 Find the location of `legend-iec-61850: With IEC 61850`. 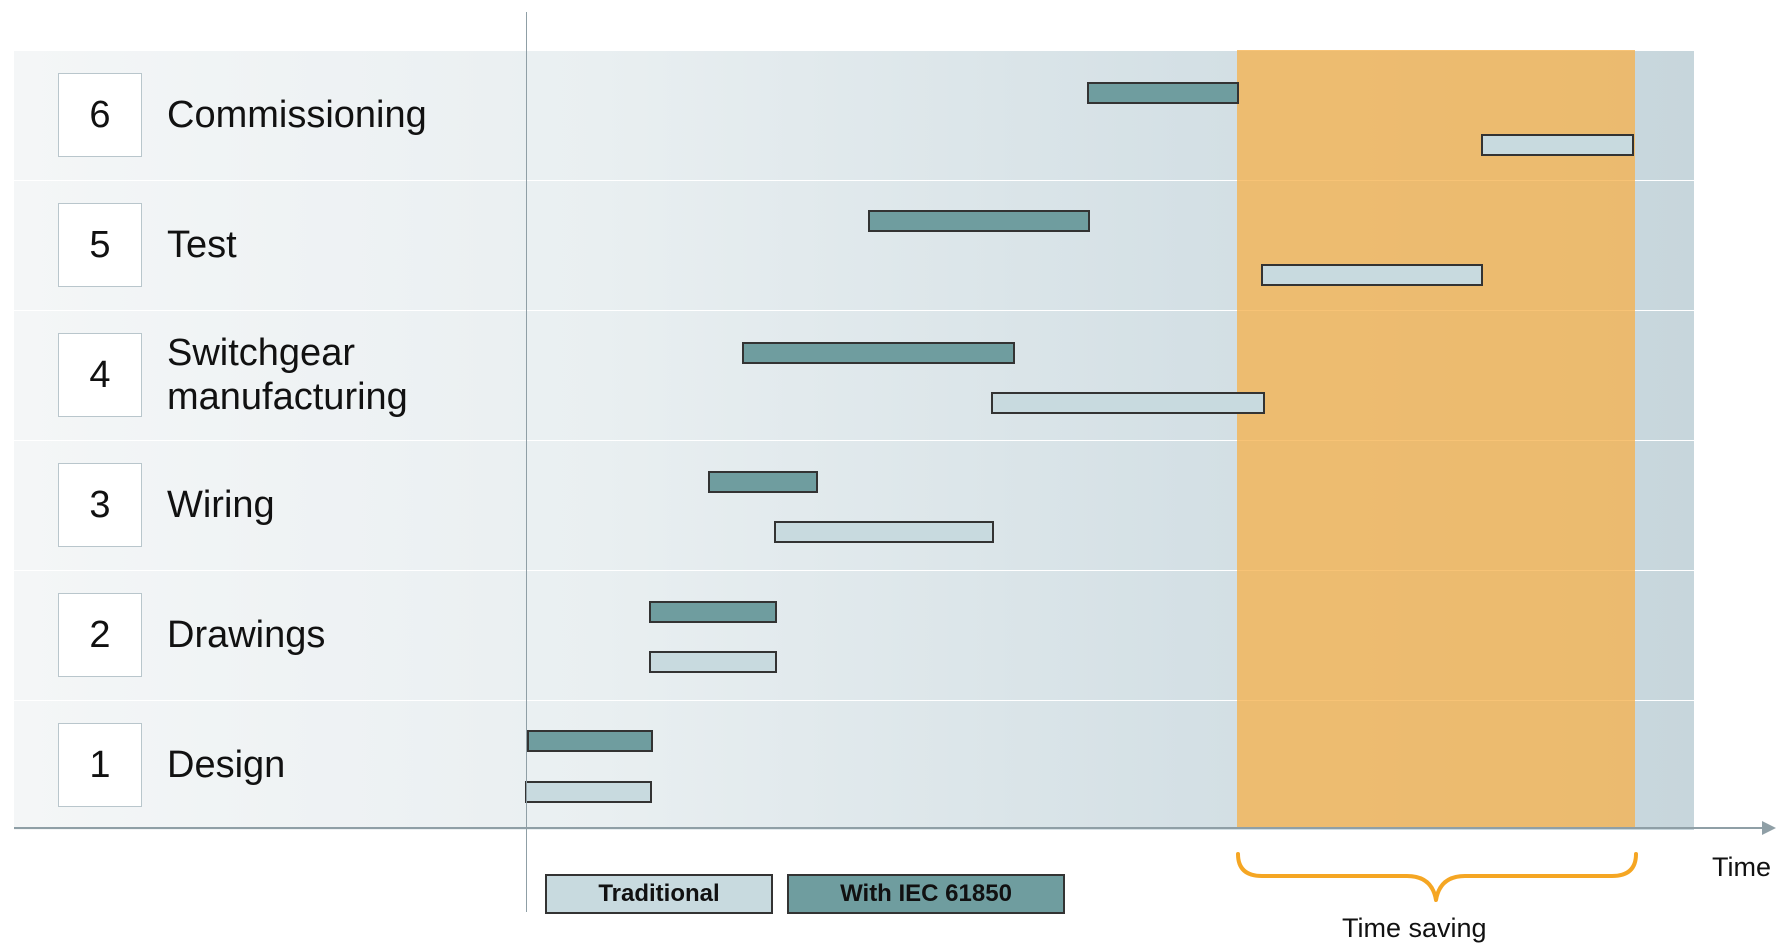

legend-iec-61850: With IEC 61850 is located at coordinates (926, 894).